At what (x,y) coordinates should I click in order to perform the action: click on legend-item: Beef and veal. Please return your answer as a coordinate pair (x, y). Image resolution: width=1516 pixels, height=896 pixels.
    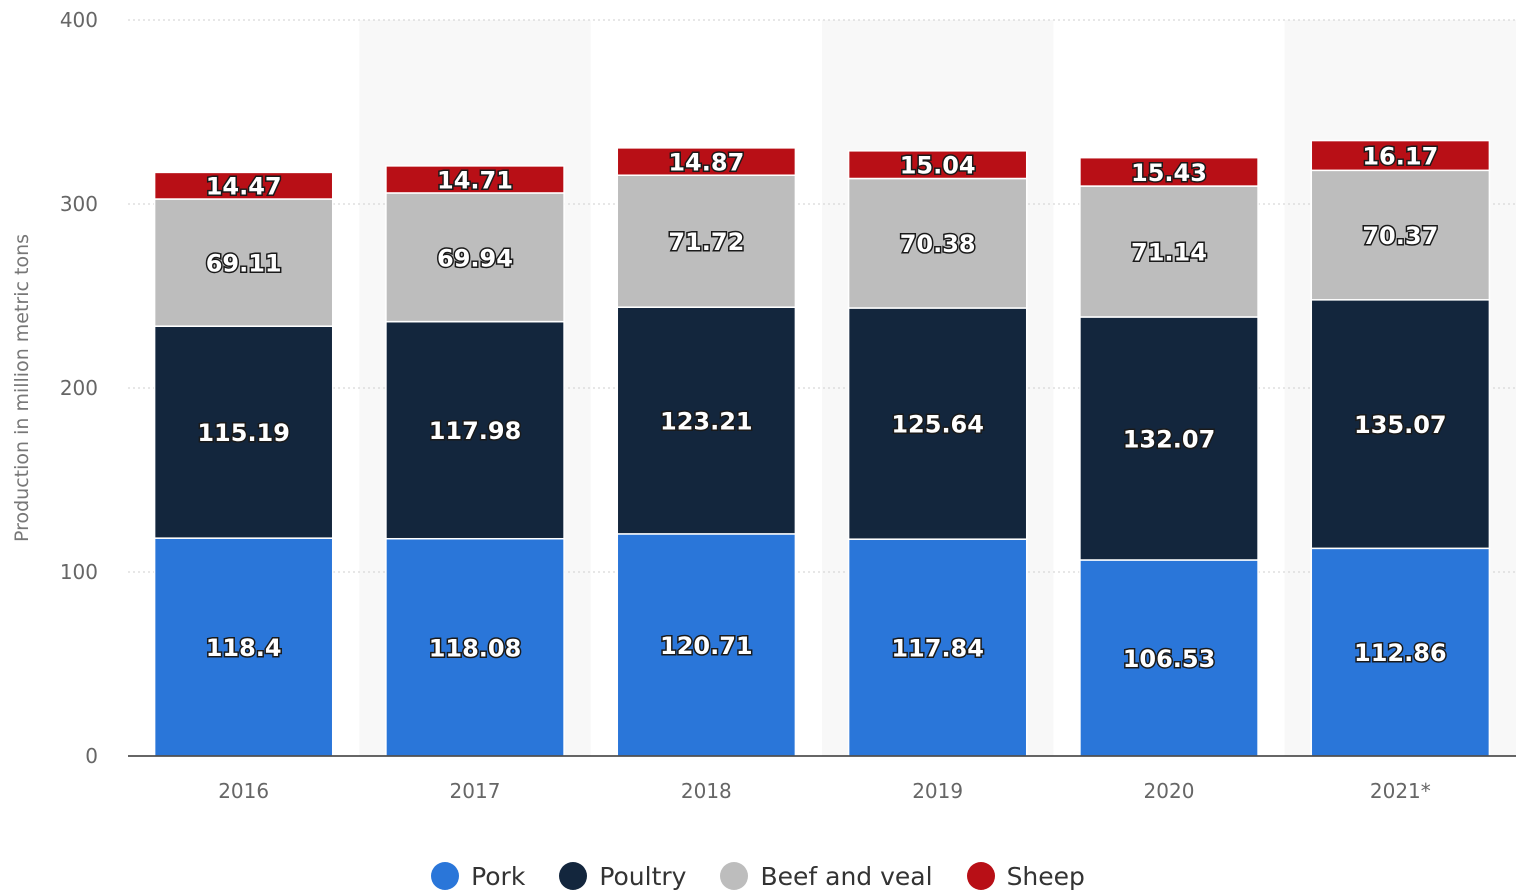
    Looking at the image, I should click on (826, 876).